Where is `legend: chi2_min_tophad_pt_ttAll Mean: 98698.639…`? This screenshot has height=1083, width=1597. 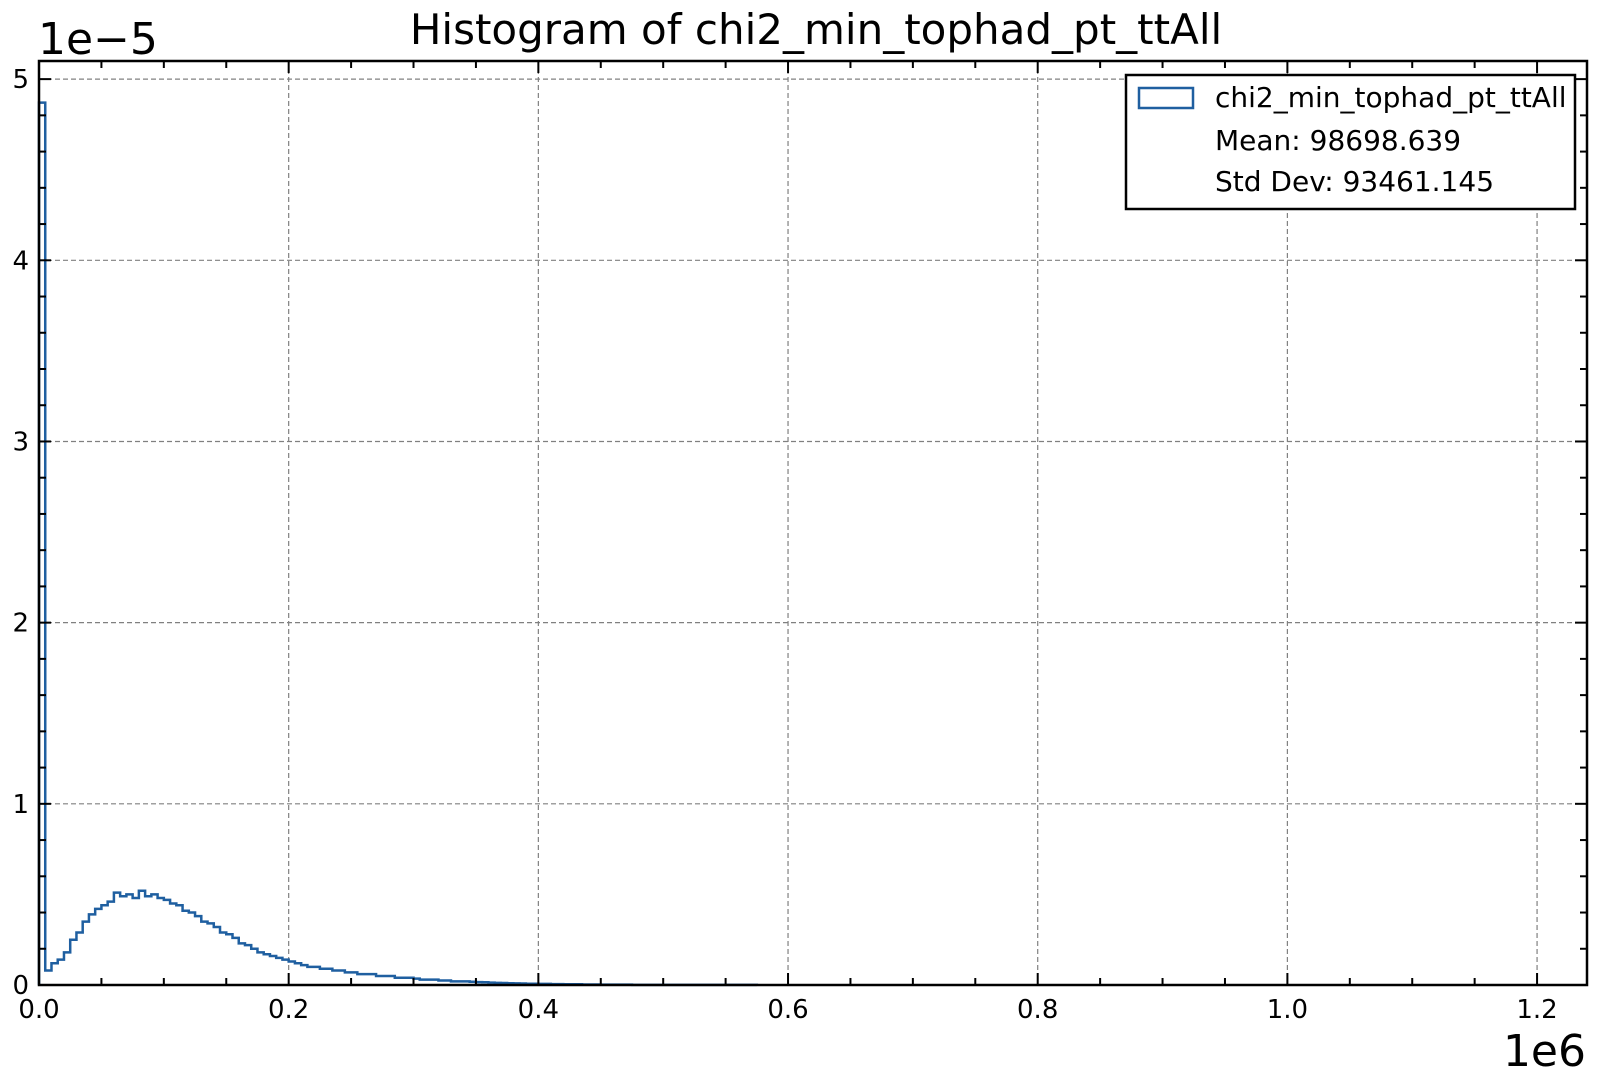 legend: chi2_min_tophad_pt_ttAll Mean: 98698.639… is located at coordinates (1350, 142).